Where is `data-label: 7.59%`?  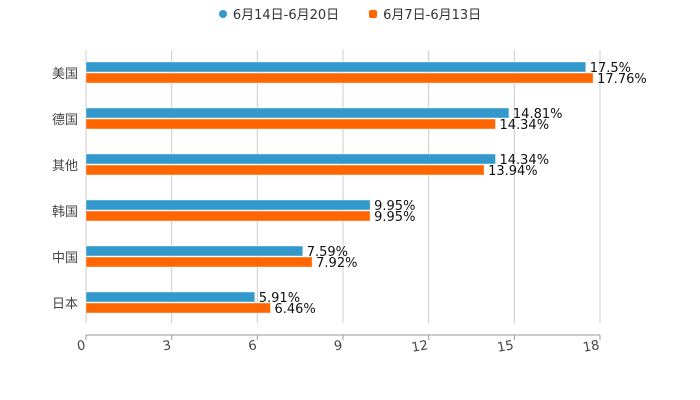
data-label: 7.59% is located at coordinates (327, 252).